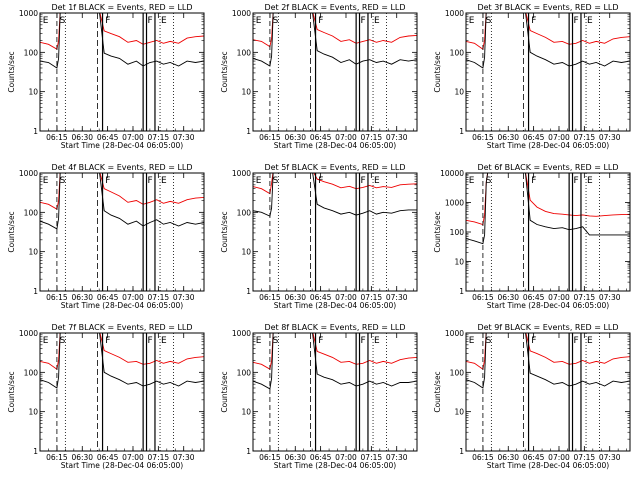 Image resolution: width=640 pixels, height=480 pixels. I want to click on y-tick-label: 10000, so click(452, 173).